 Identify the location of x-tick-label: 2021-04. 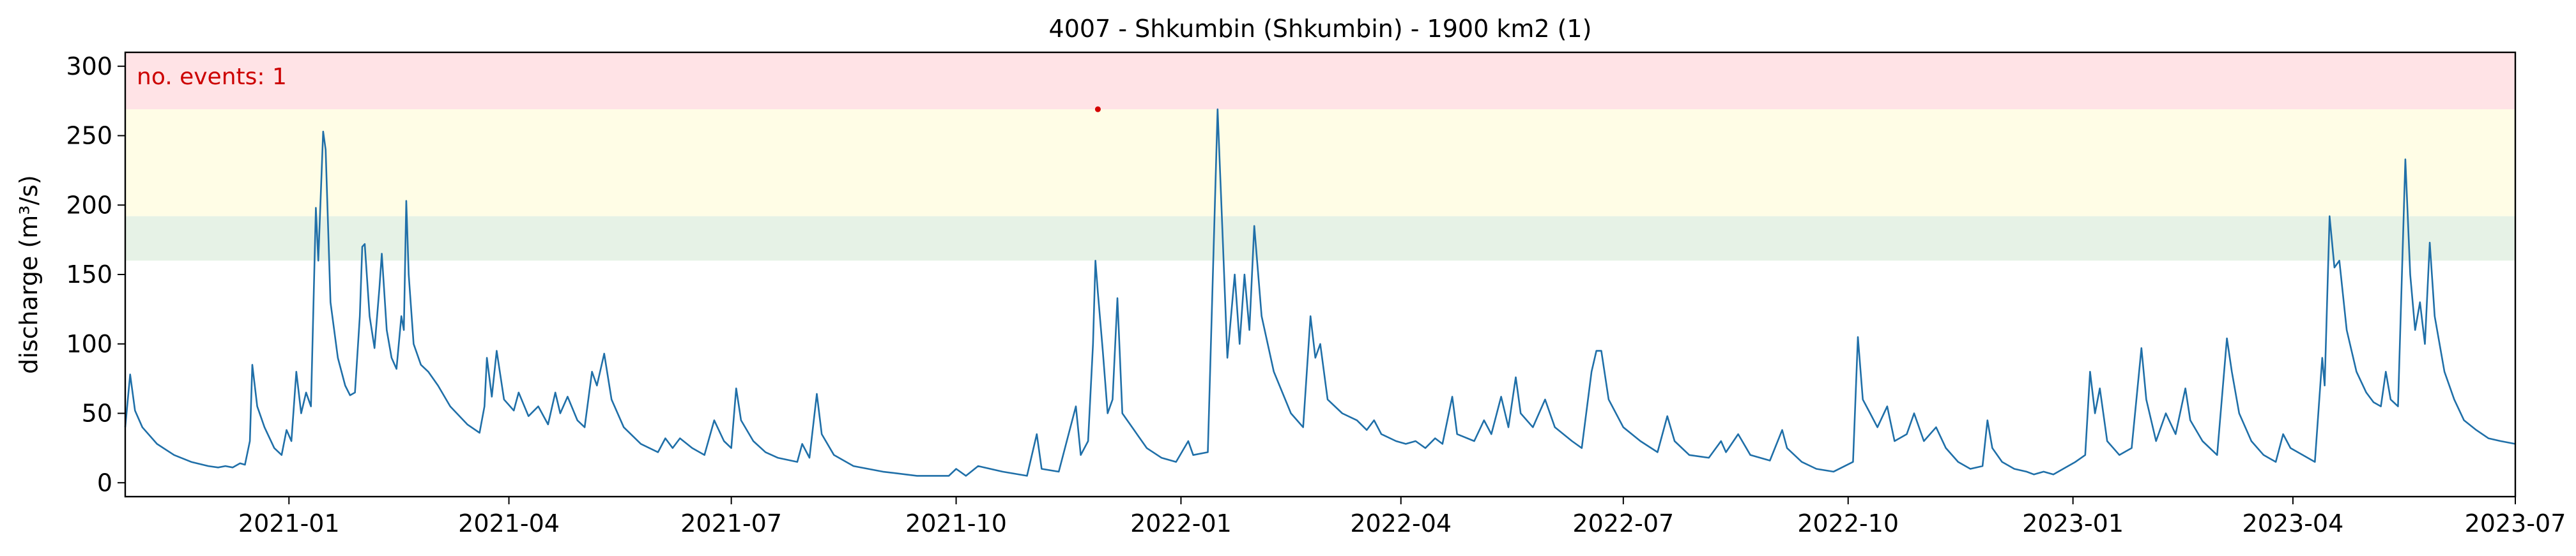
(509, 523).